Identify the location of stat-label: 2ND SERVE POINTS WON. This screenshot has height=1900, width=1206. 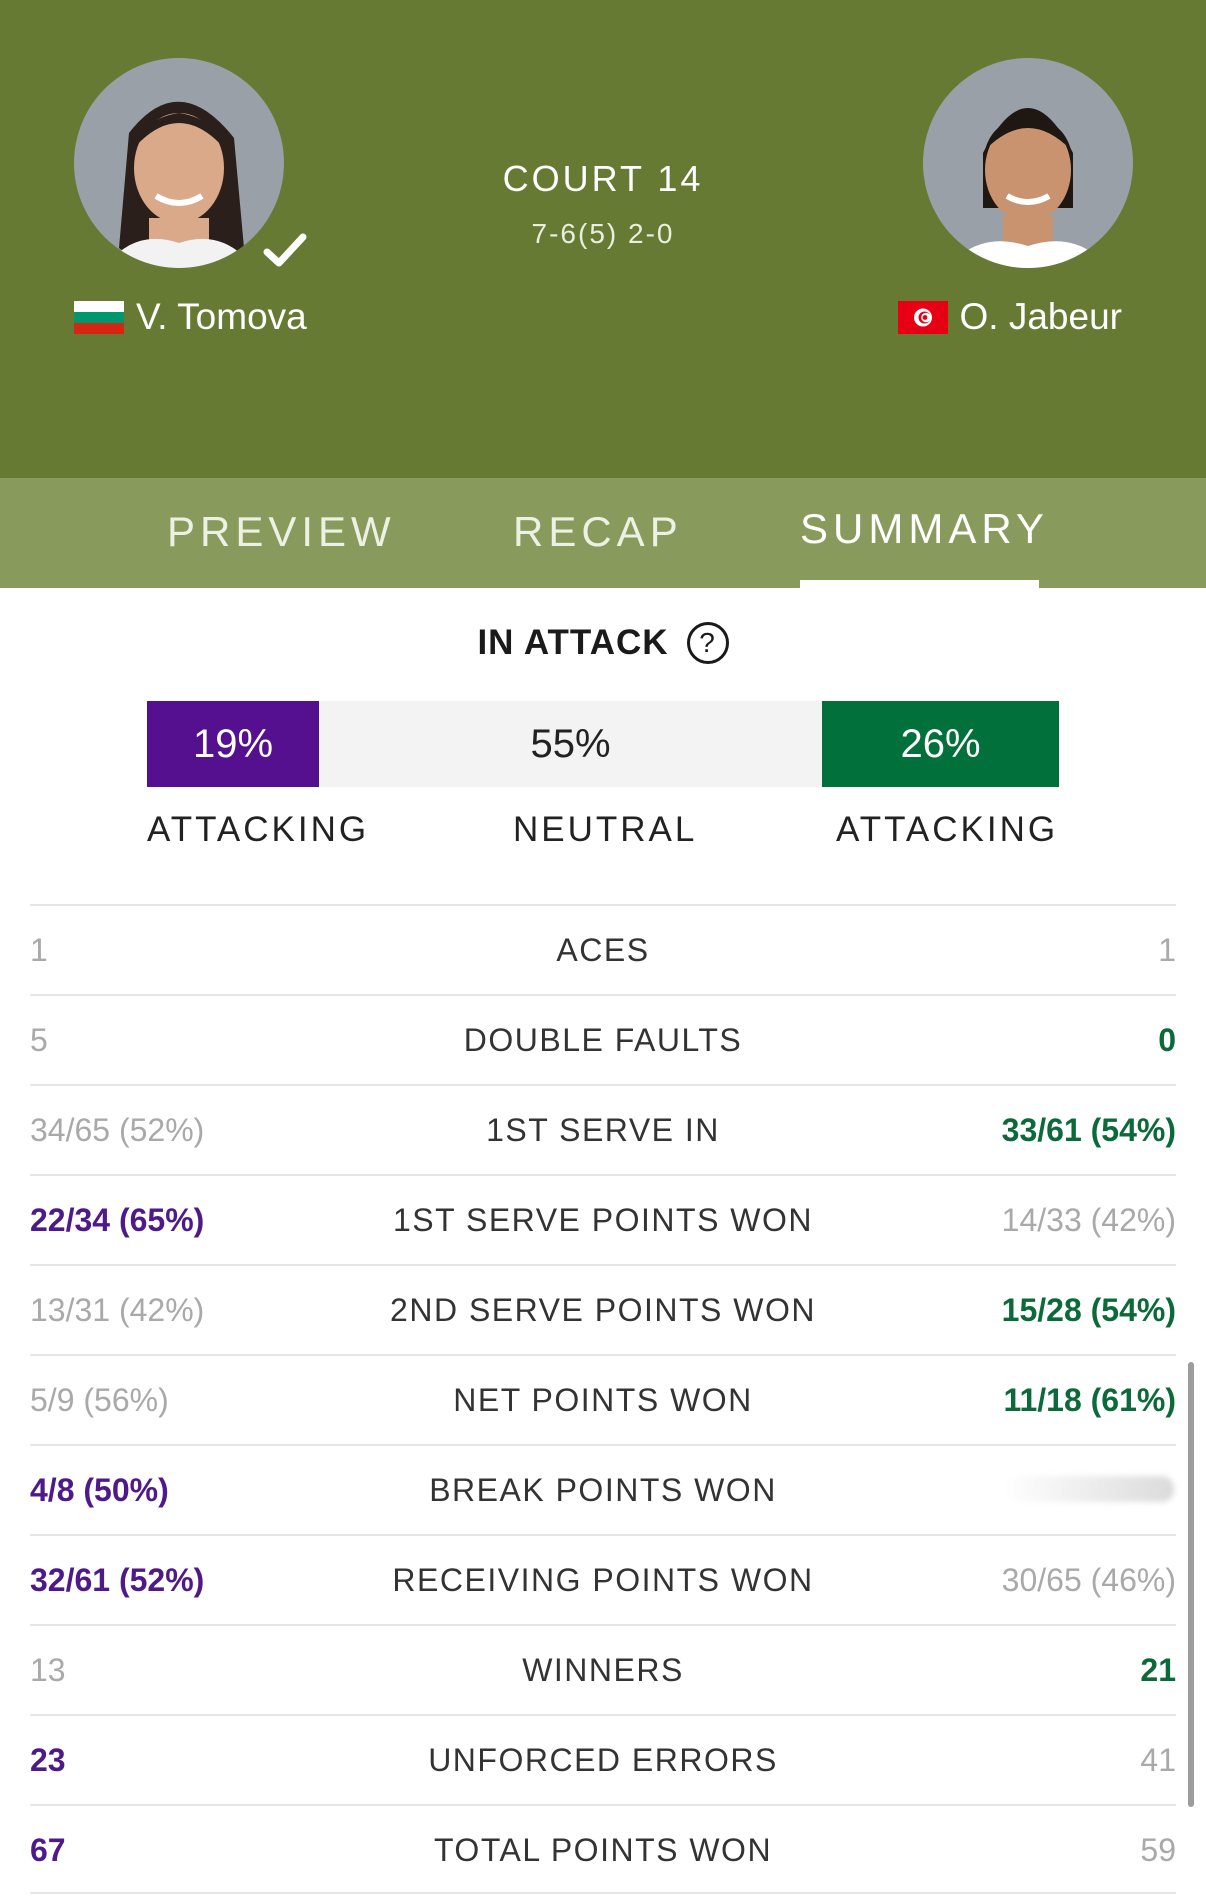
(603, 1310).